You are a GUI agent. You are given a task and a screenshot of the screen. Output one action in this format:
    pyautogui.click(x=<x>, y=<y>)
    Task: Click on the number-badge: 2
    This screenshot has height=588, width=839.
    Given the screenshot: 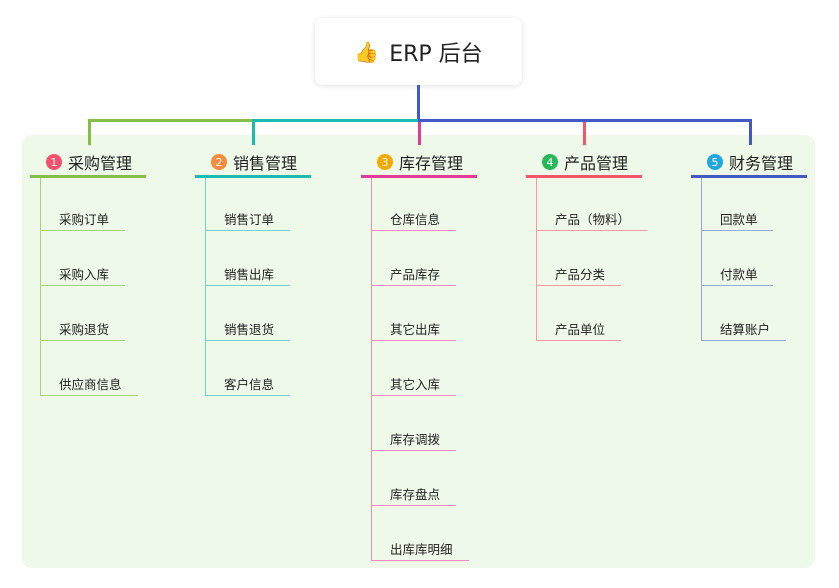 What is the action you would take?
    pyautogui.click(x=219, y=162)
    